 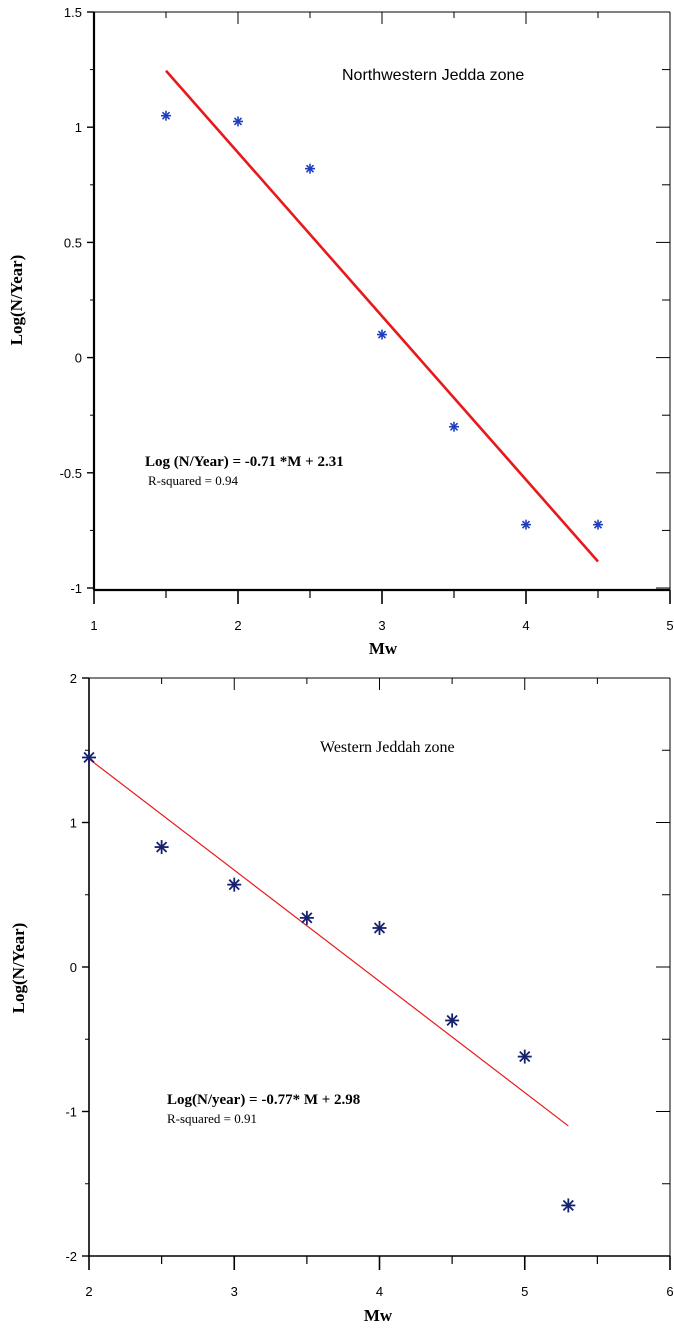 I want to click on chart-title: Northwestern Jedda zone, so click(x=433, y=75).